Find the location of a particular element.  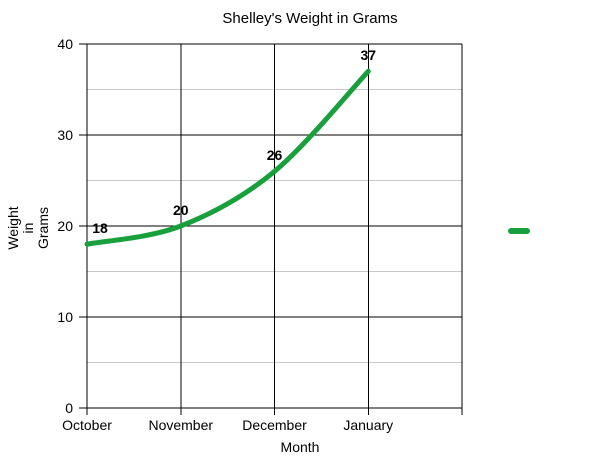

chart-title: Shelley's Weight in Grams is located at coordinates (310, 18).